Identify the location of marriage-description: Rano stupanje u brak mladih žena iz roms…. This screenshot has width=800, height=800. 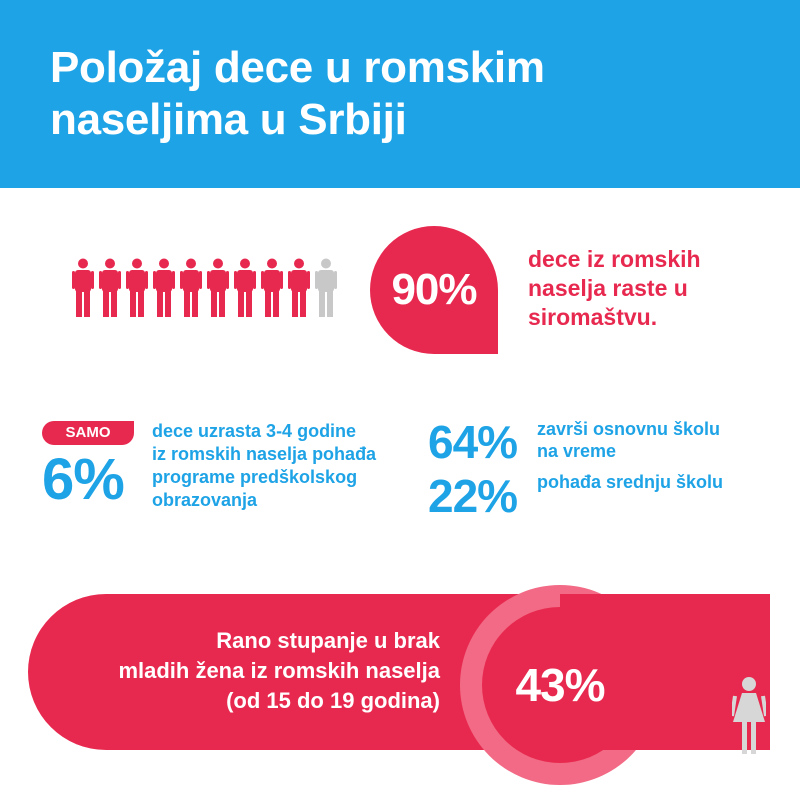
(250, 671).